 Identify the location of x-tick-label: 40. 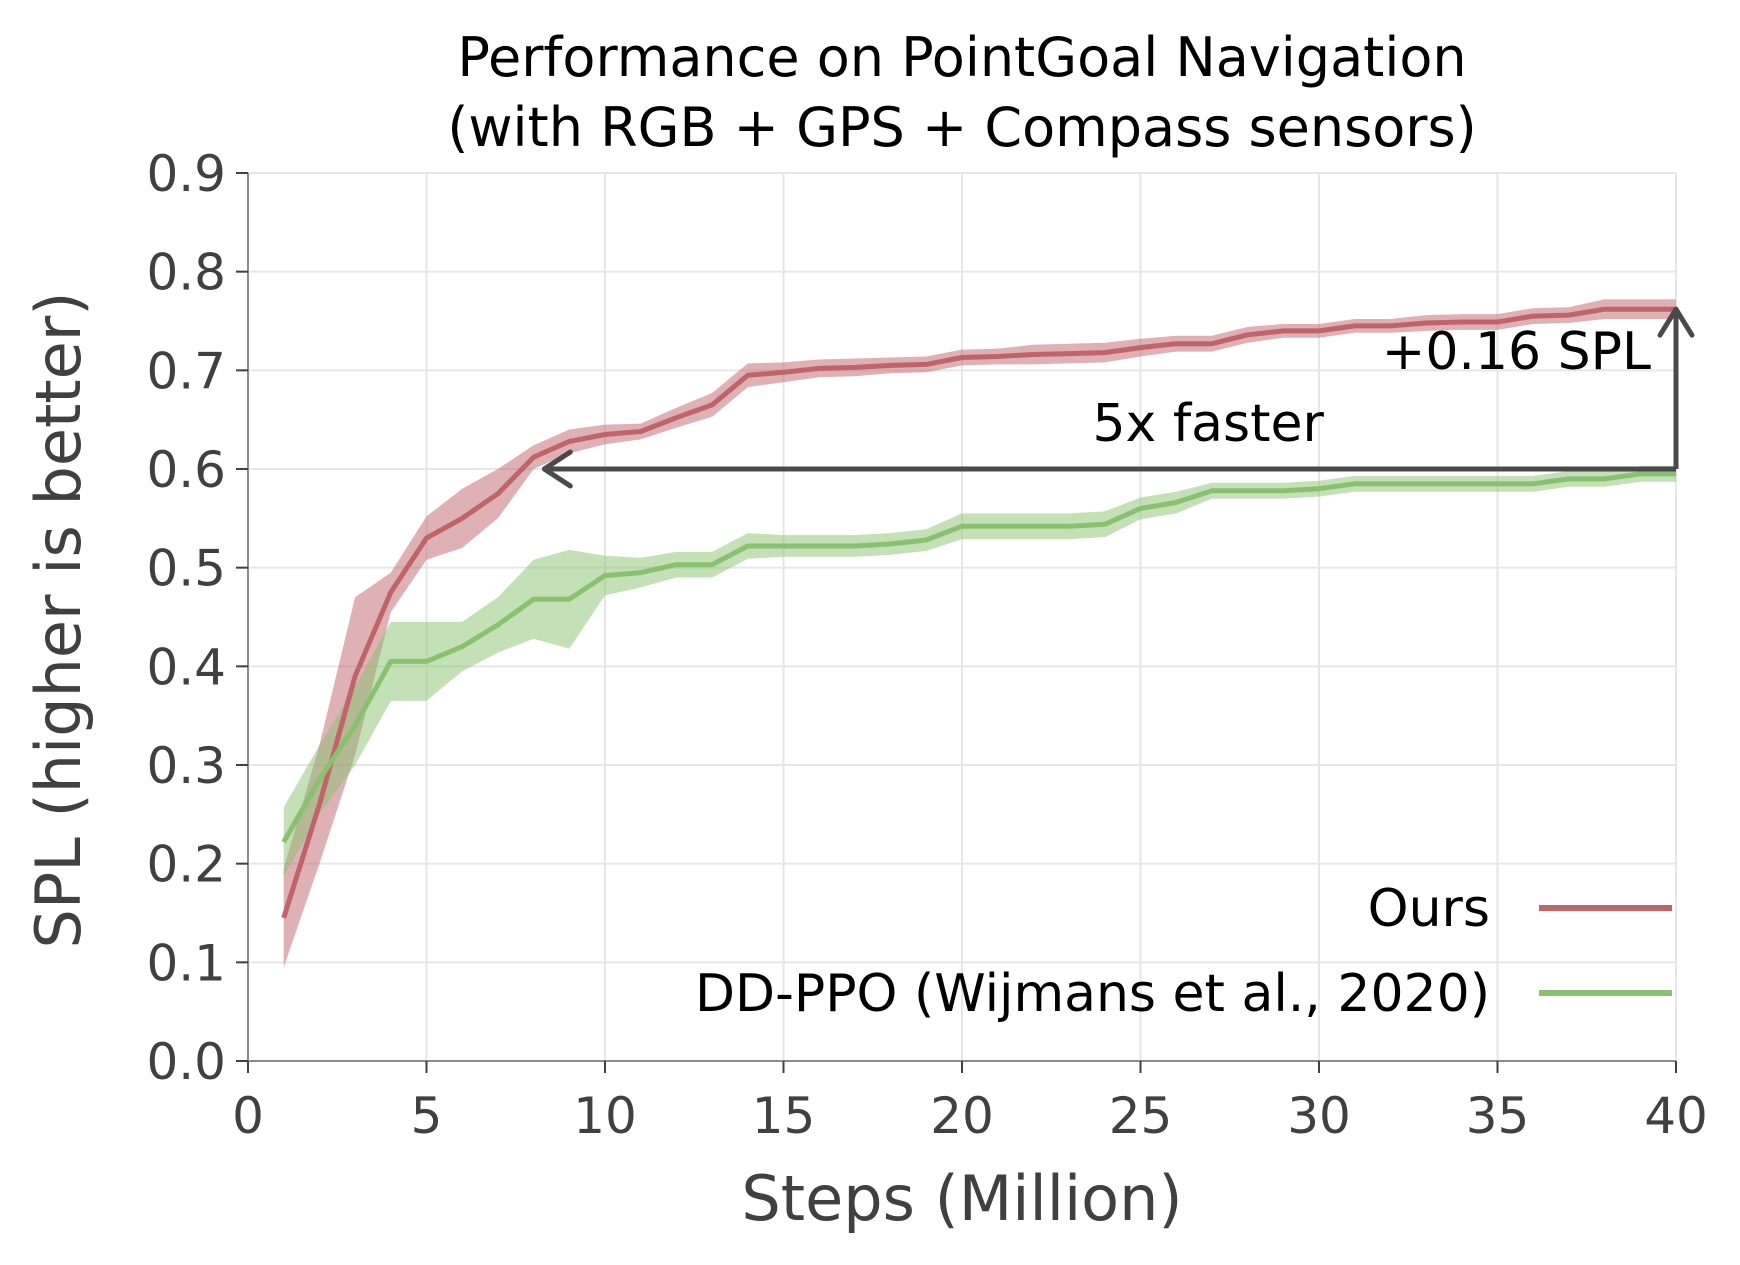
(1676, 1116).